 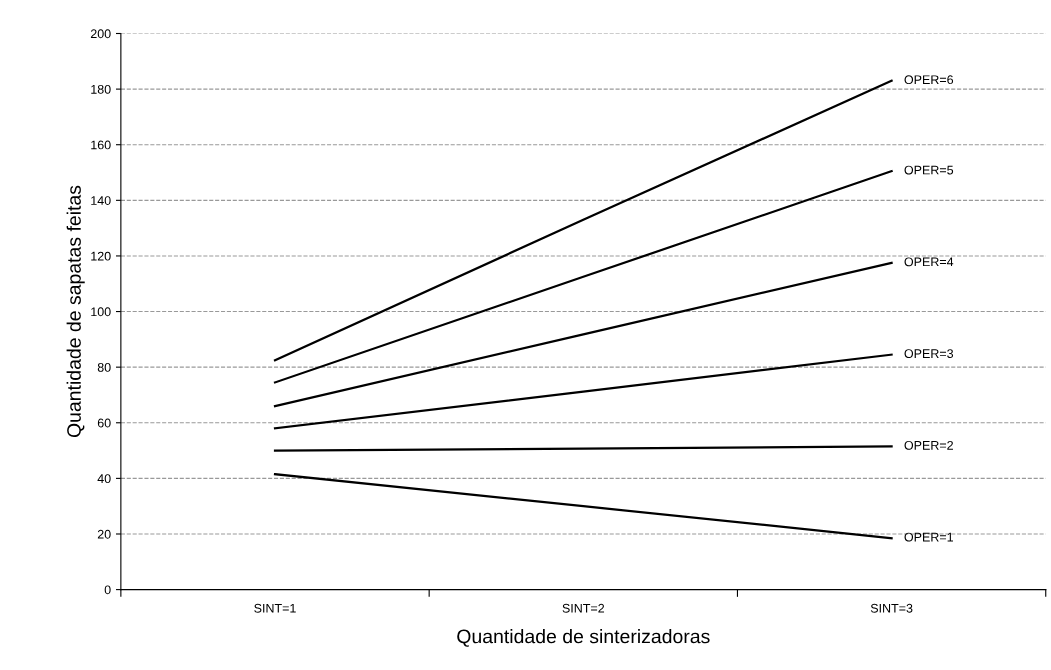 What do you see at coordinates (101, 89) in the screenshot?
I see `y-tick-label: 180` at bounding box center [101, 89].